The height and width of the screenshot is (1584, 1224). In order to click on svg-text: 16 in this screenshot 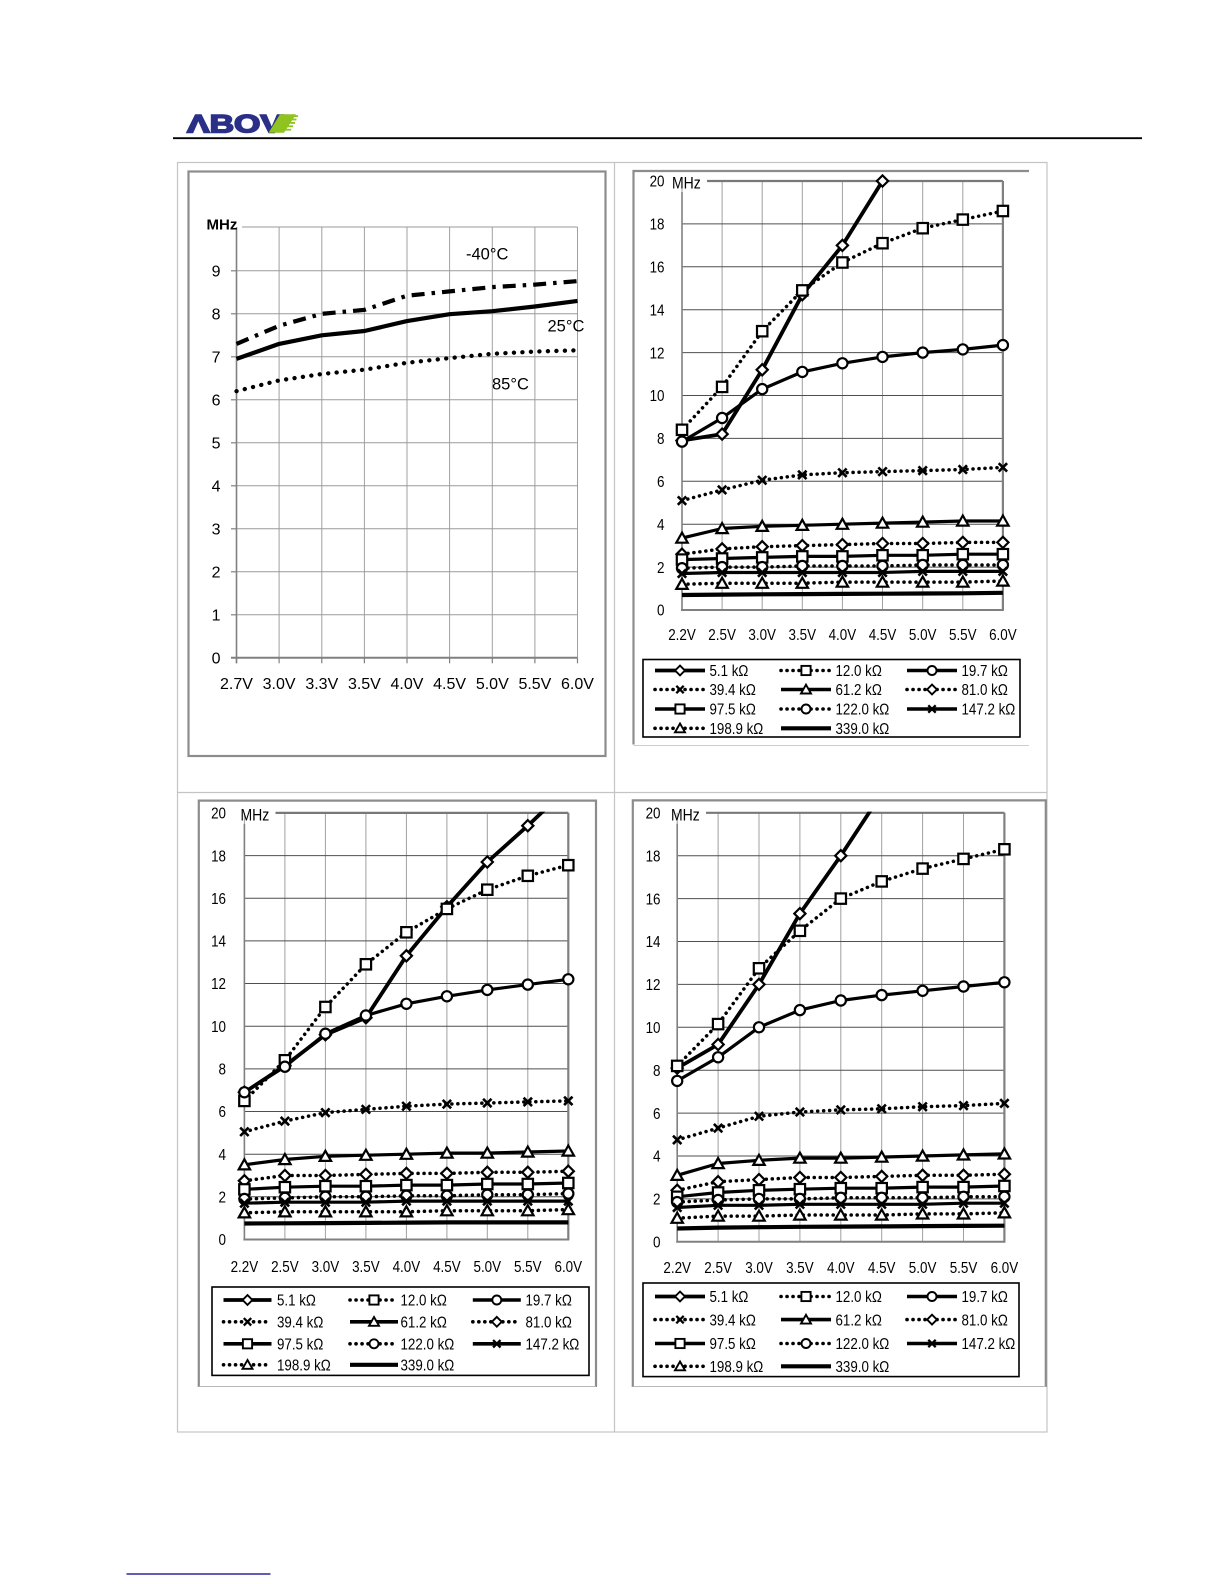, I will do `click(657, 268)`.